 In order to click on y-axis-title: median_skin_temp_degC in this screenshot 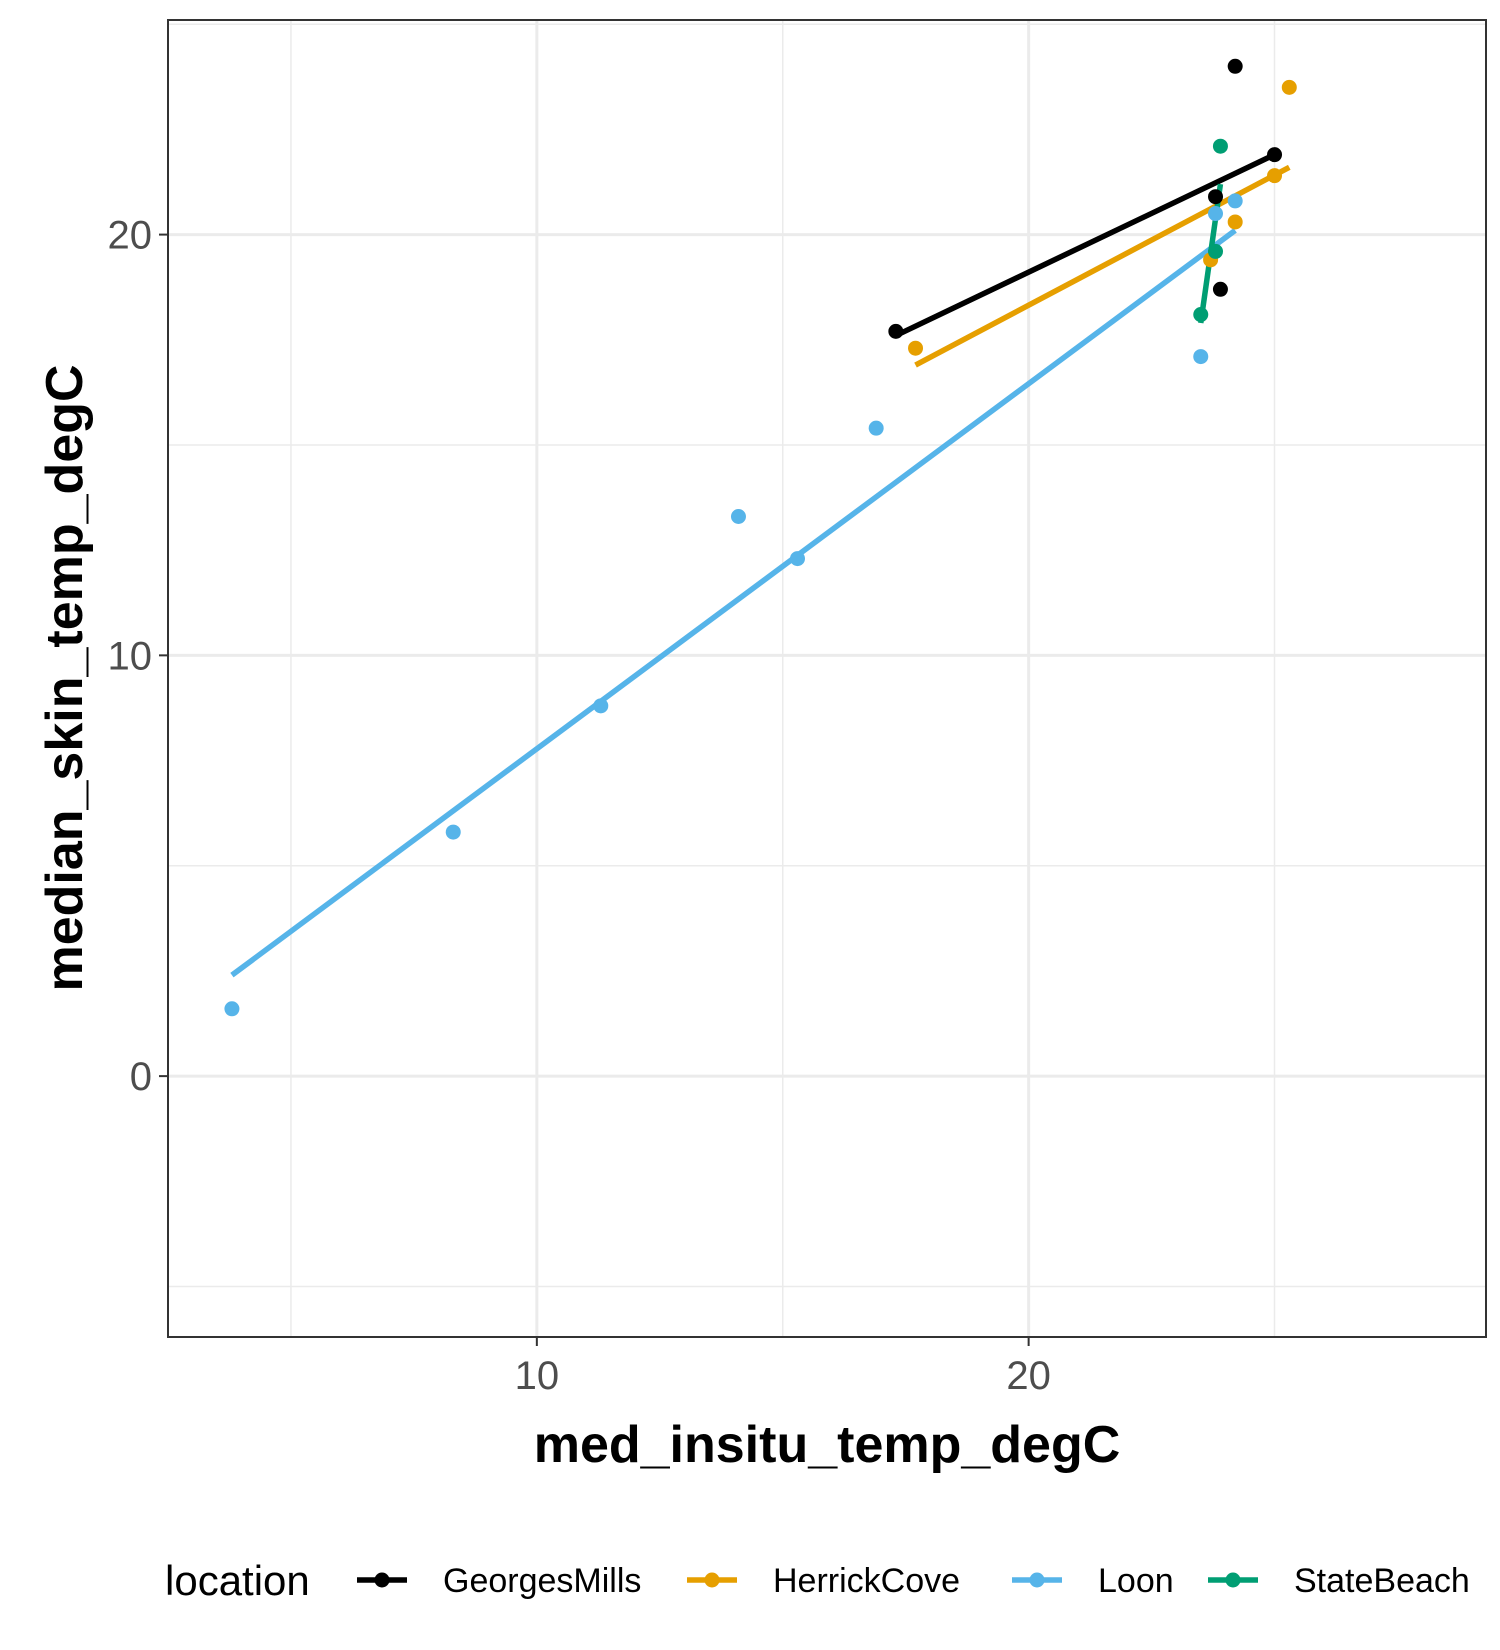, I will do `click(65, 677)`.